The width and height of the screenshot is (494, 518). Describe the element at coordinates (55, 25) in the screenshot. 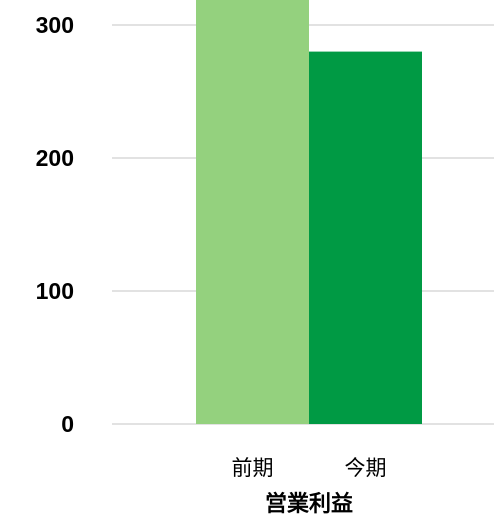

I see `y-tick-label-300: 300` at that location.